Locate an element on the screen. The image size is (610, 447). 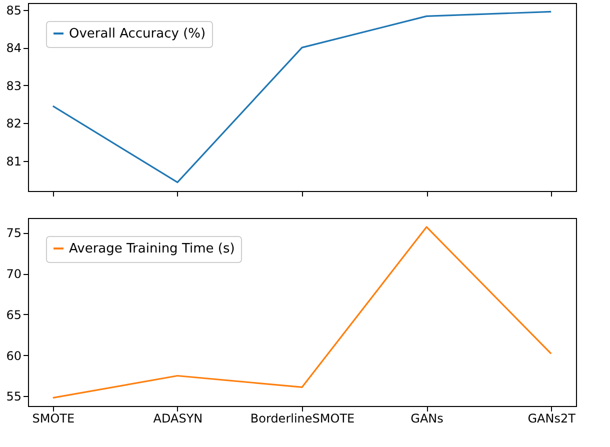
y-tick-label: 82 is located at coordinates (14, 123).